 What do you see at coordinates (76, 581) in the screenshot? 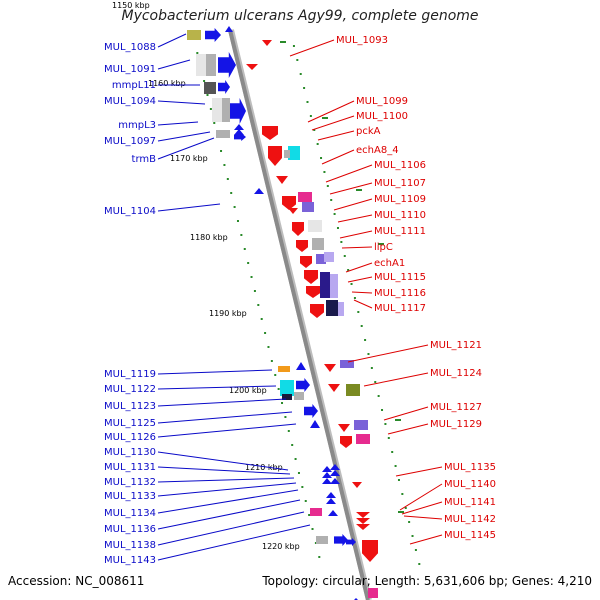
I see `accession-text: Accession: NC_008611` at bounding box center [76, 581].